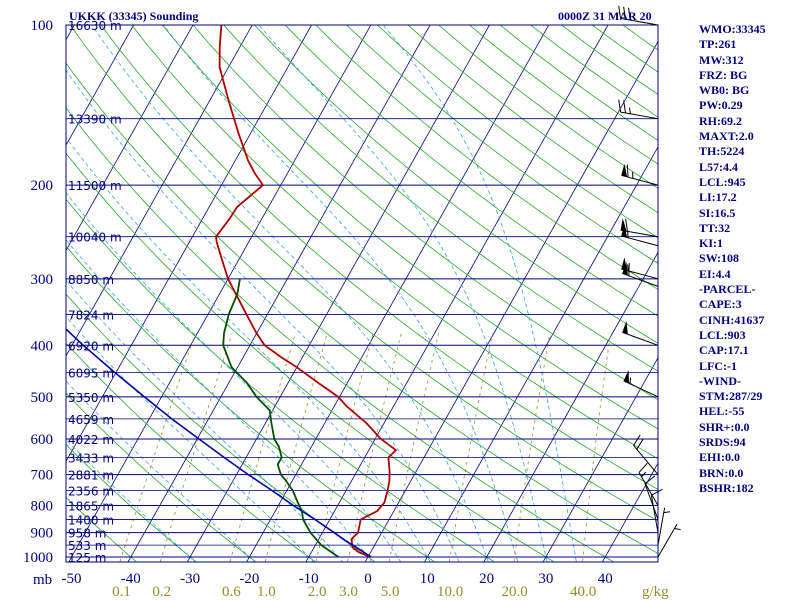  Describe the element at coordinates (91, 440) in the screenshot. I see `height-label: 4022 m` at that location.